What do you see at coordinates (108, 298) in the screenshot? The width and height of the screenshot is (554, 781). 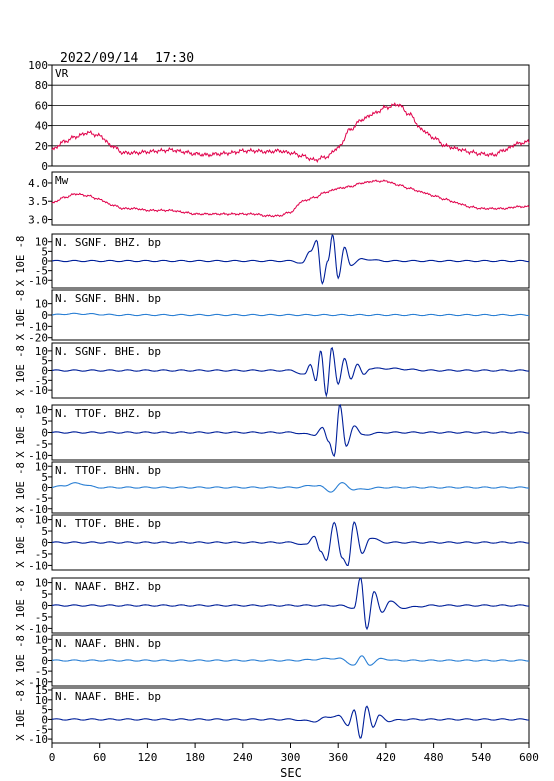 I see `panel-label: N. SGNF. BHN. bp` at bounding box center [108, 298].